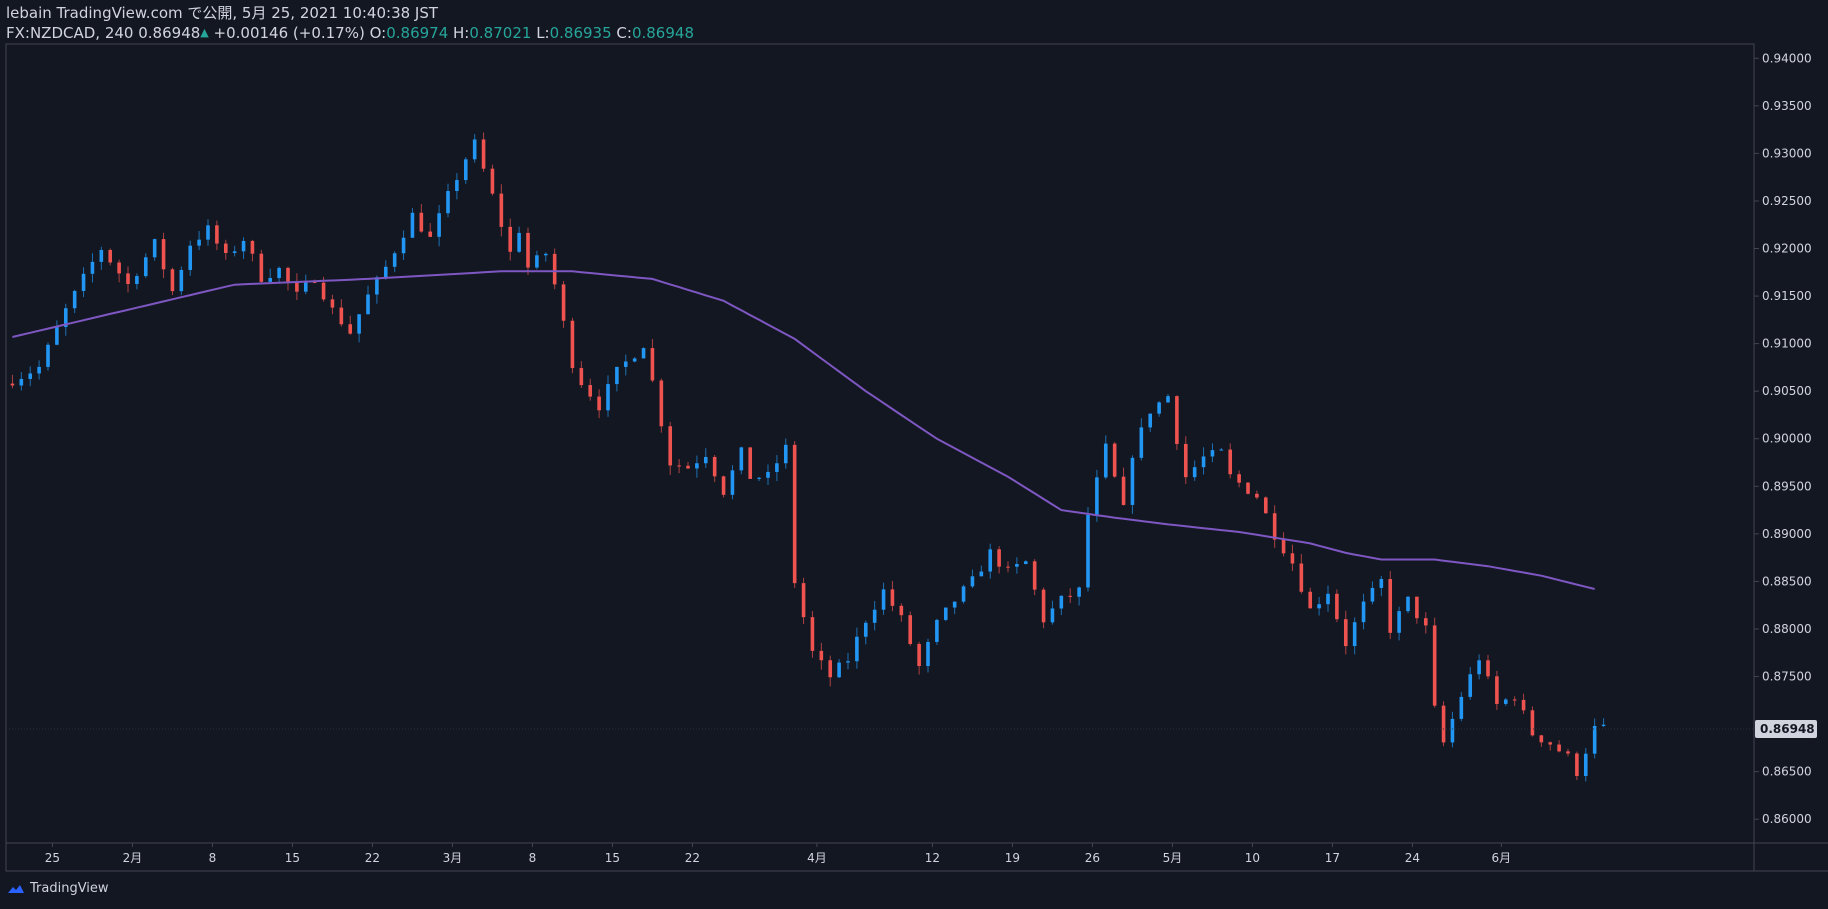 Image resolution: width=1828 pixels, height=909 pixels. What do you see at coordinates (1787, 772) in the screenshot?
I see `price-tick-label: 0.86500` at bounding box center [1787, 772].